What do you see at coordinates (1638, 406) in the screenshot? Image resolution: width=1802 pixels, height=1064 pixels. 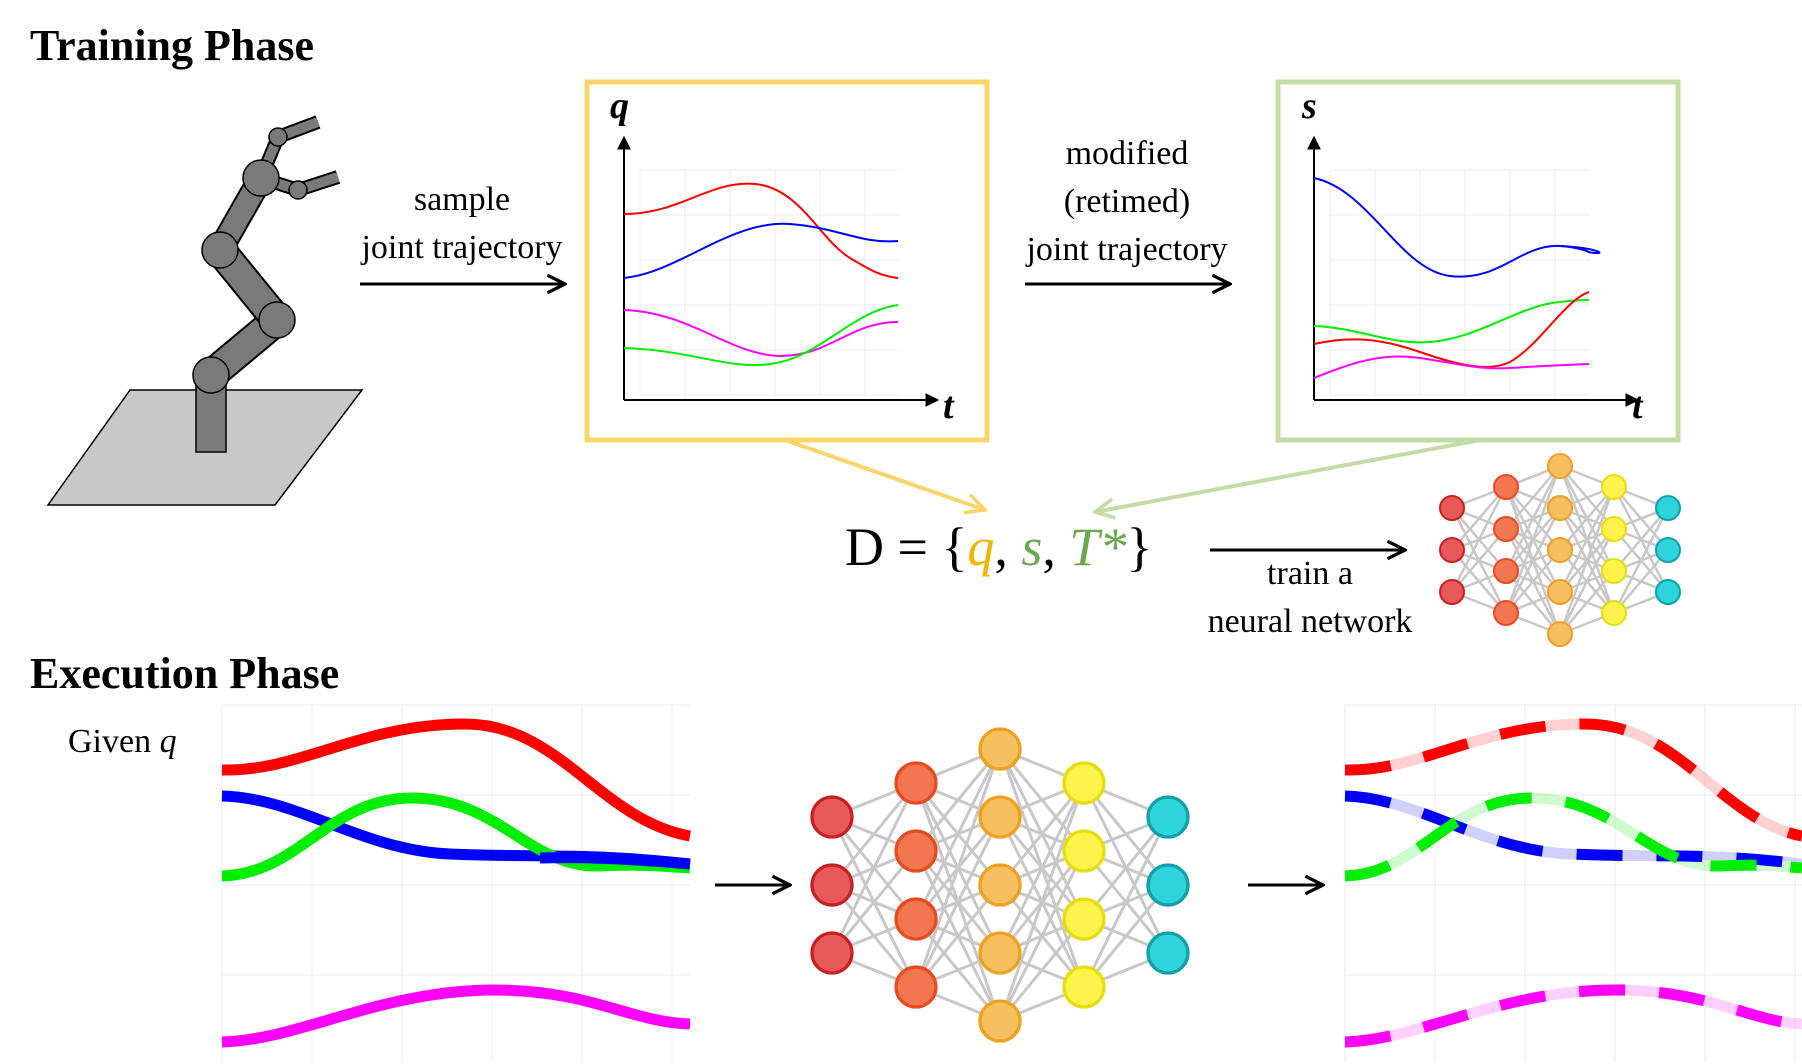 I see `s-plot-x-label: t` at bounding box center [1638, 406].